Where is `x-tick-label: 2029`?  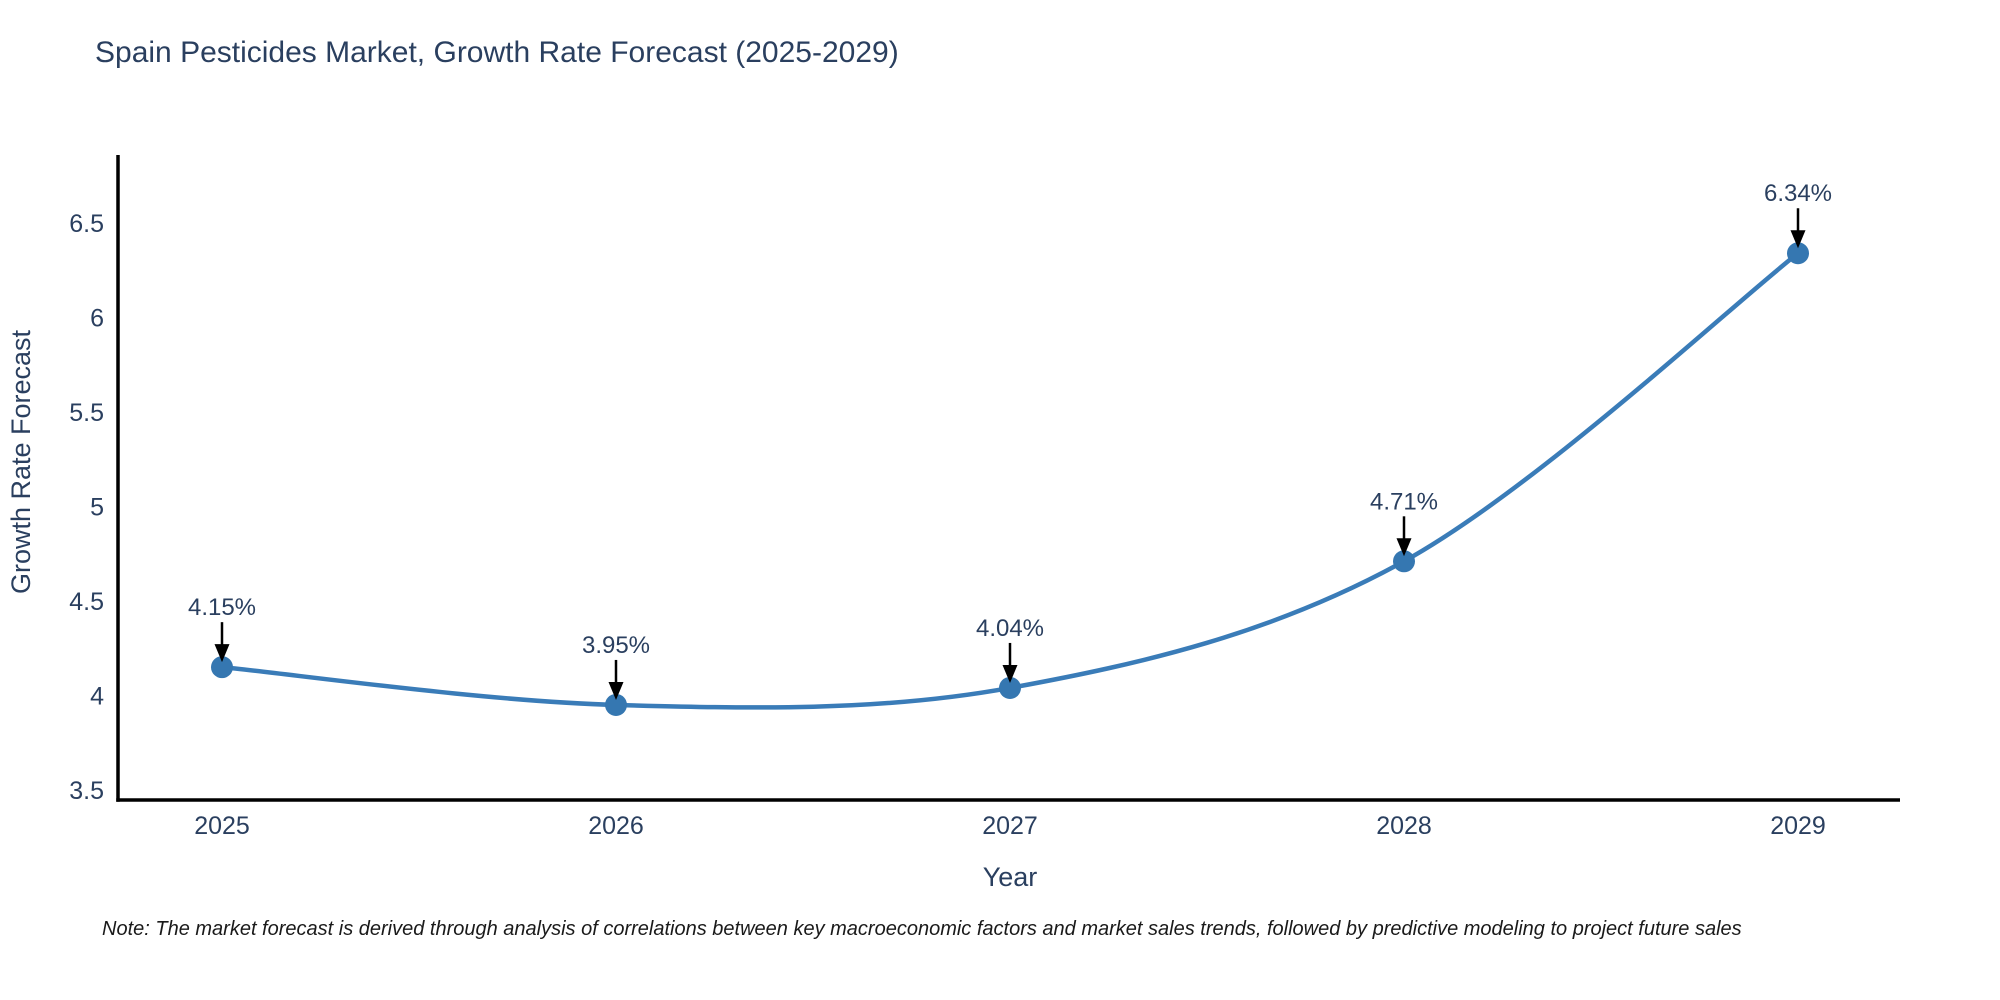
x-tick-label: 2029 is located at coordinates (1798, 826).